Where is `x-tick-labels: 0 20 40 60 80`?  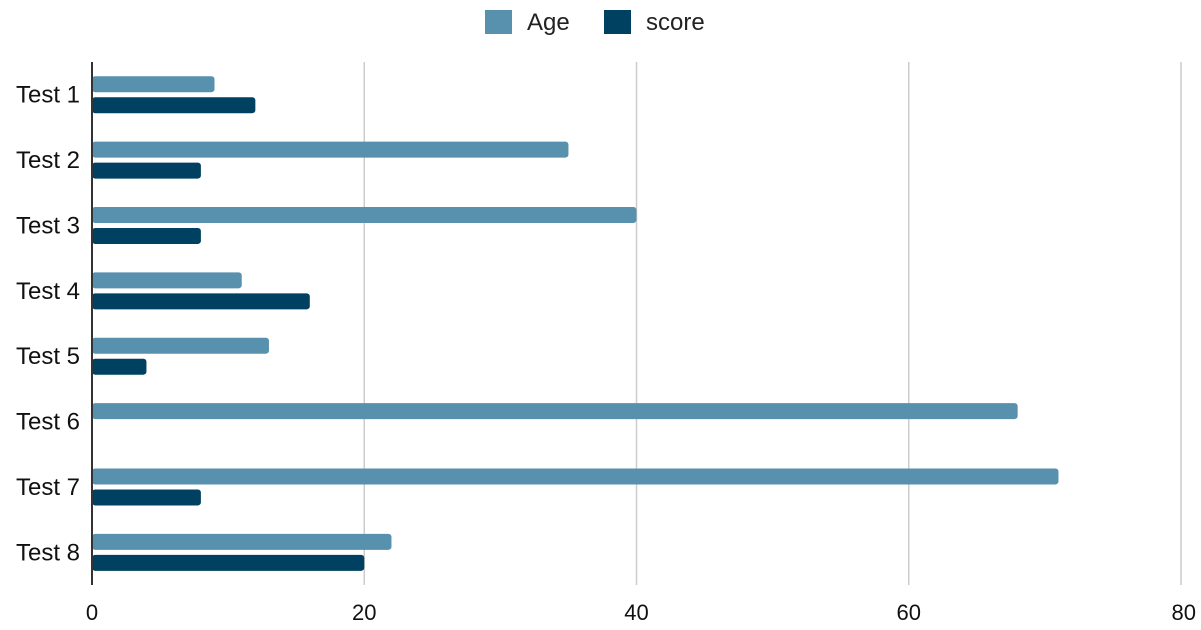 x-tick-labels: 0 20 40 60 80 is located at coordinates (641, 612).